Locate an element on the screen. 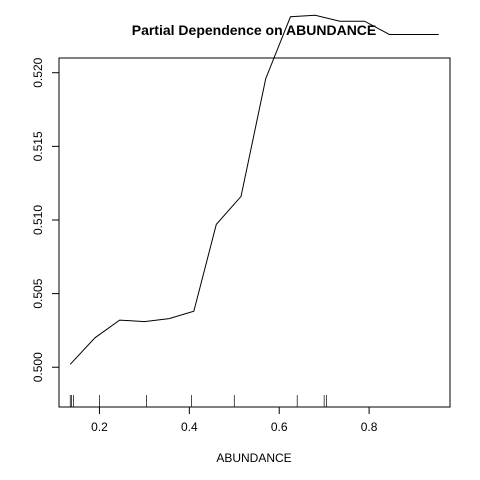  x-axis: 0.2 0.4 0.6 0.8 is located at coordinates (234, 420).